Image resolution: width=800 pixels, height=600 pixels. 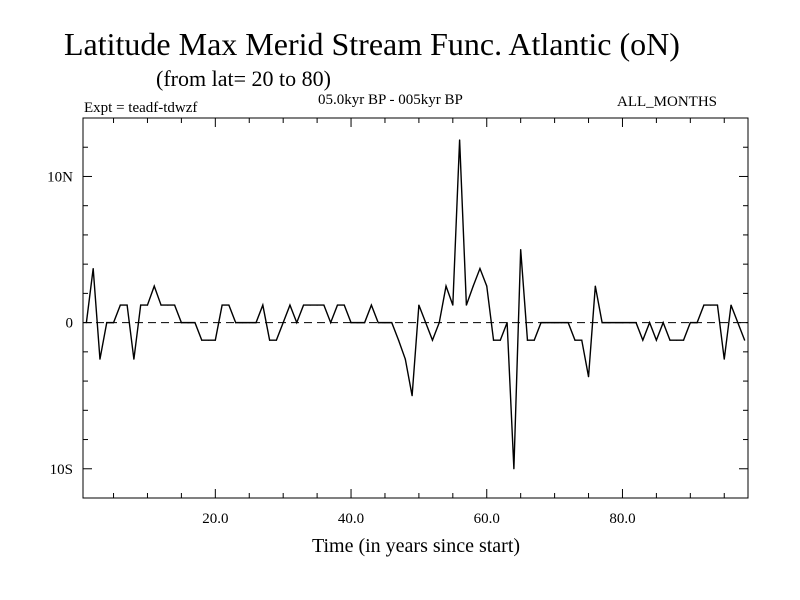 I want to click on period-label: 05.0kyr BP - 005kyr BP, so click(x=390, y=100).